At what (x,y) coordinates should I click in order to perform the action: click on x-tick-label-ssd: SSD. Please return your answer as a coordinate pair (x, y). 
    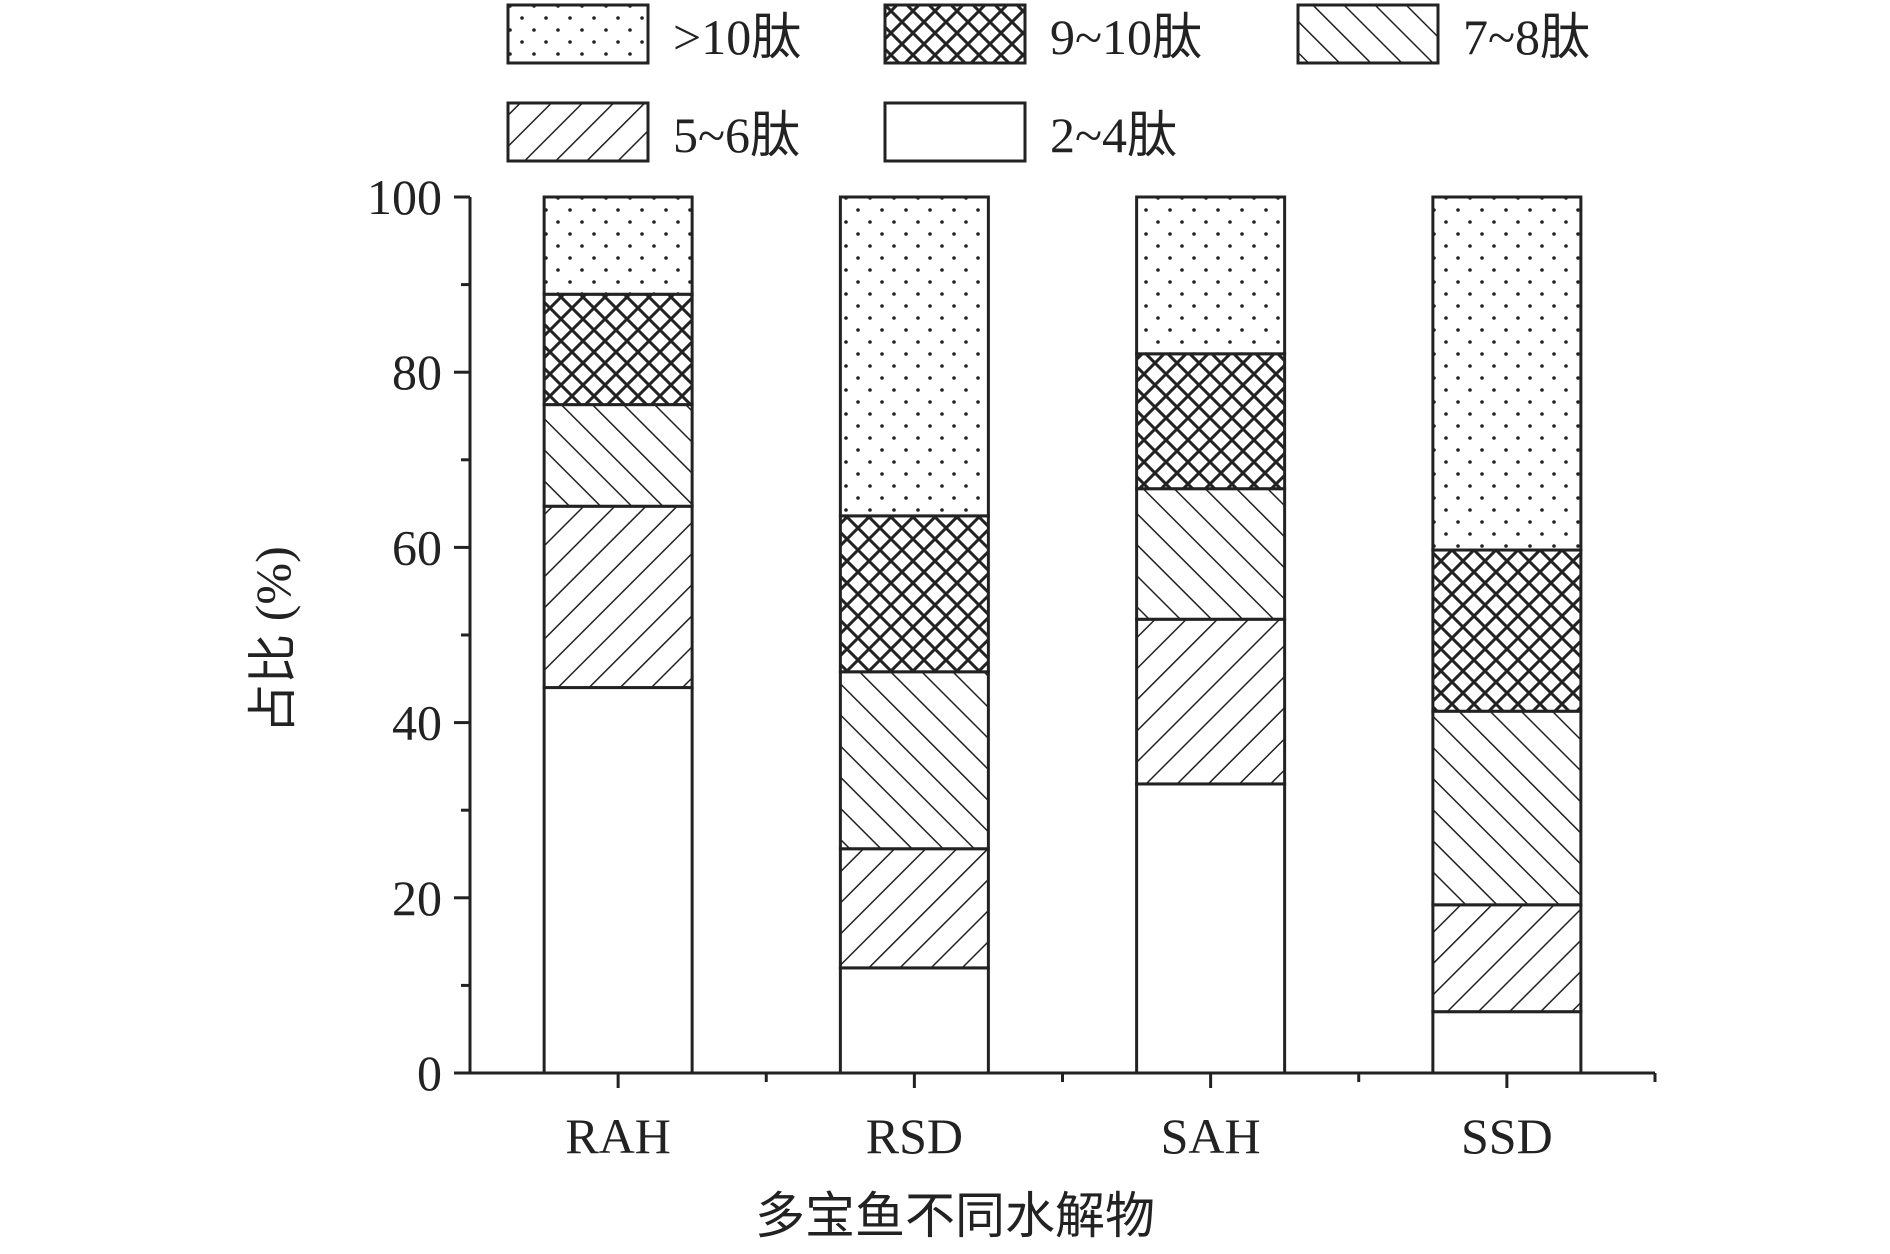
    Looking at the image, I should click on (1507, 1136).